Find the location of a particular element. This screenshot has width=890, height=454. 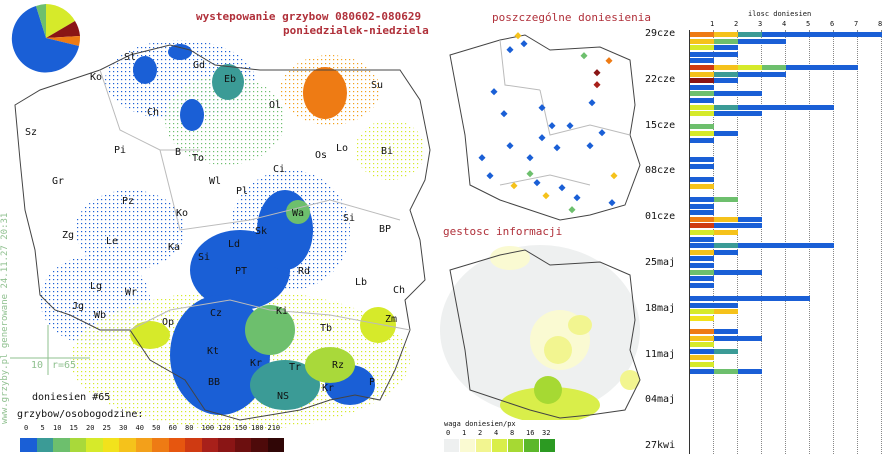

legend-tick: 40 is located at coordinates (139, 428).